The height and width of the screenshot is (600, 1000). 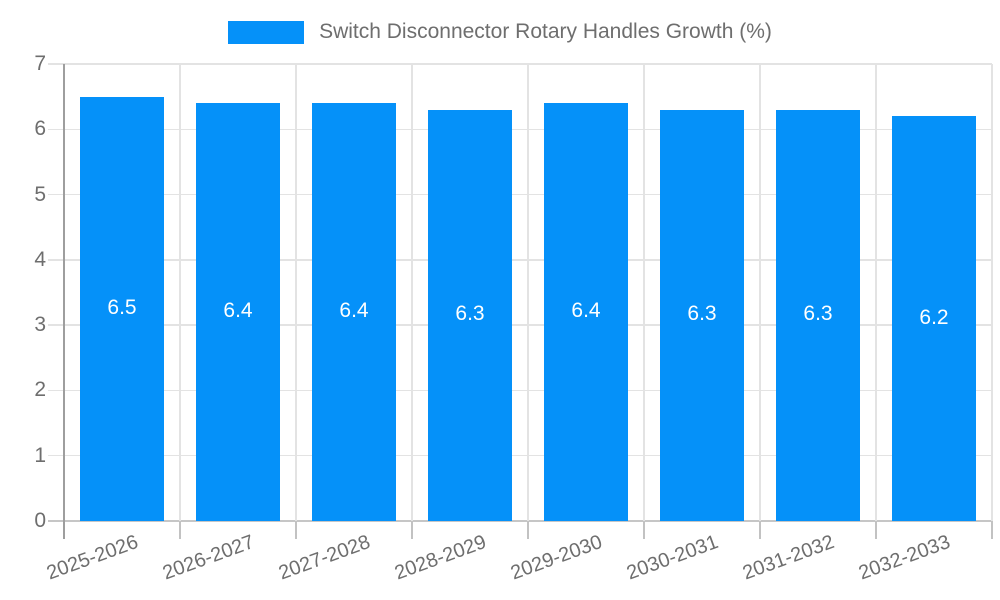 What do you see at coordinates (40, 325) in the screenshot?
I see `y-axis-label: 3` at bounding box center [40, 325].